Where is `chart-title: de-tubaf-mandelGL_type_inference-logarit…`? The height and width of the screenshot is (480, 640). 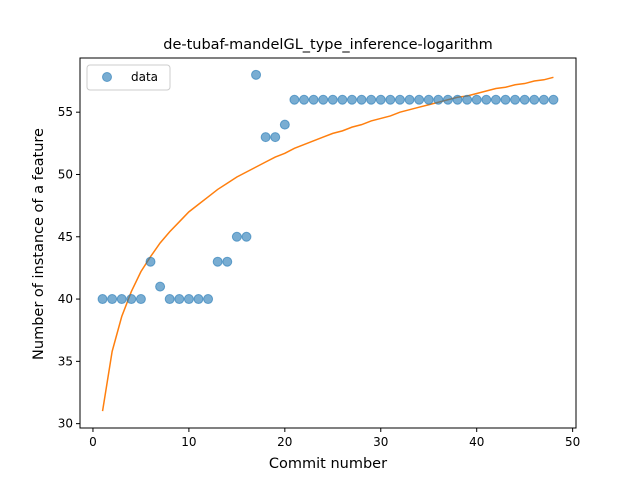 chart-title: de-tubaf-mandelGL_type_inference-logarit… is located at coordinates (328, 45).